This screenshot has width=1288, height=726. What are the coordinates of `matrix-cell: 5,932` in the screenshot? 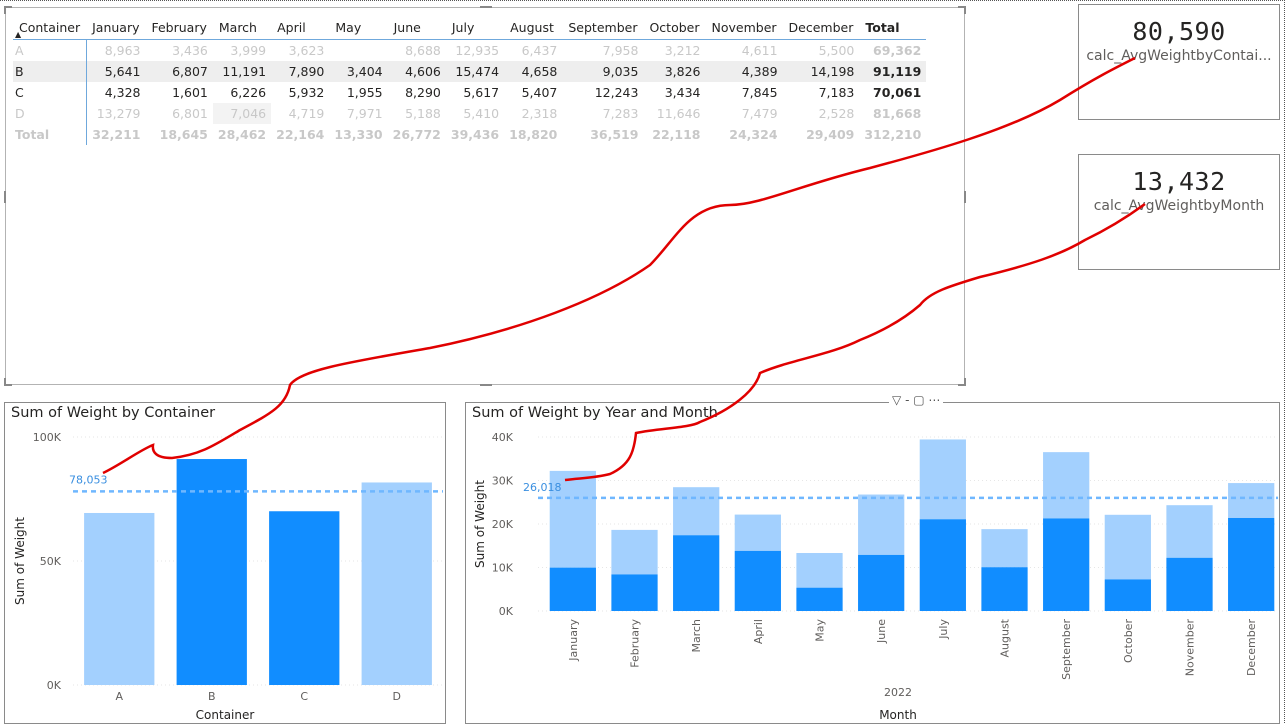 It's located at (306, 92).